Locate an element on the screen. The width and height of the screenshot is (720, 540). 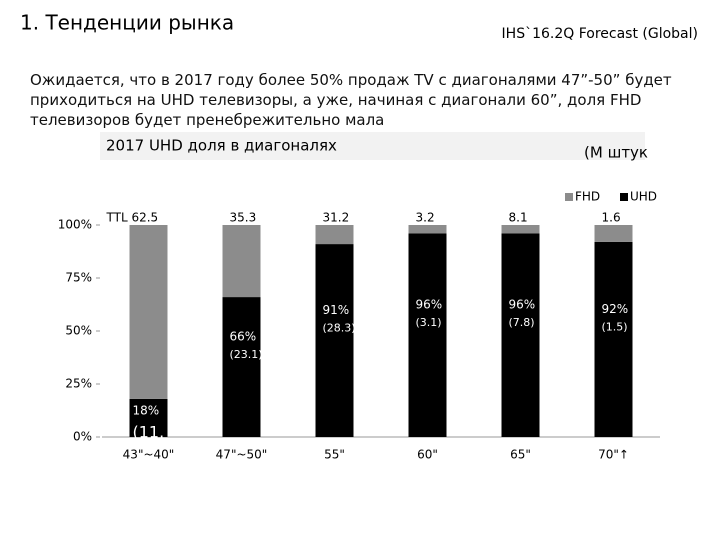
value-label: 18% is located at coordinates (146, 410).